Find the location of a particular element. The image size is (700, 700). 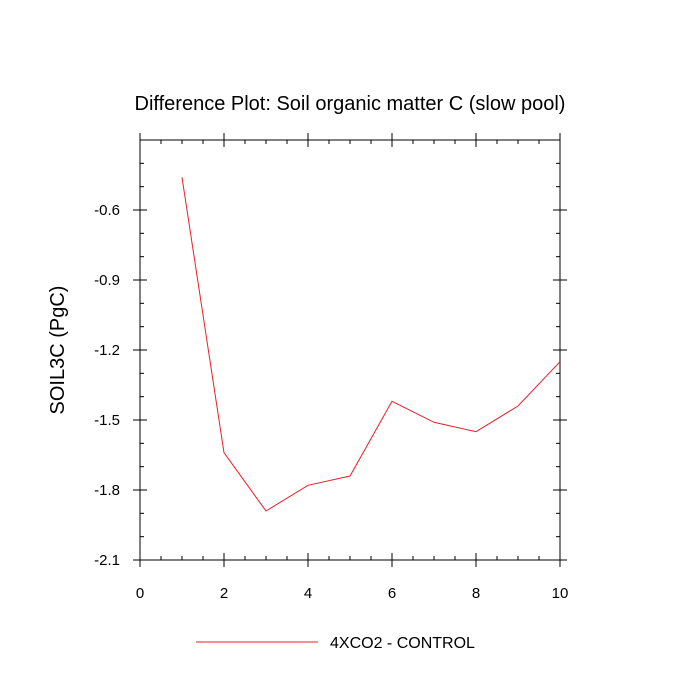

y-tick-labels: -2.1 -1.8 -1.5 -1.2 -0.9 -0.6 is located at coordinates (107, 385).